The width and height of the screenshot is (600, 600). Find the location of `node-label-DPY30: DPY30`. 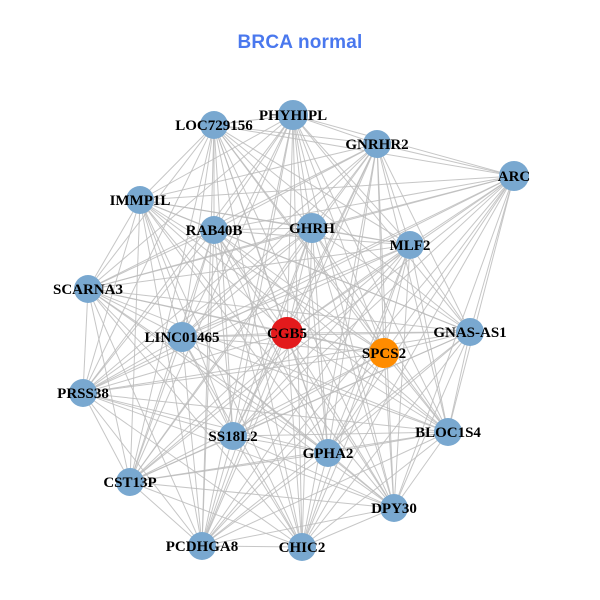

node-label-DPY30: DPY30 is located at coordinates (394, 509).